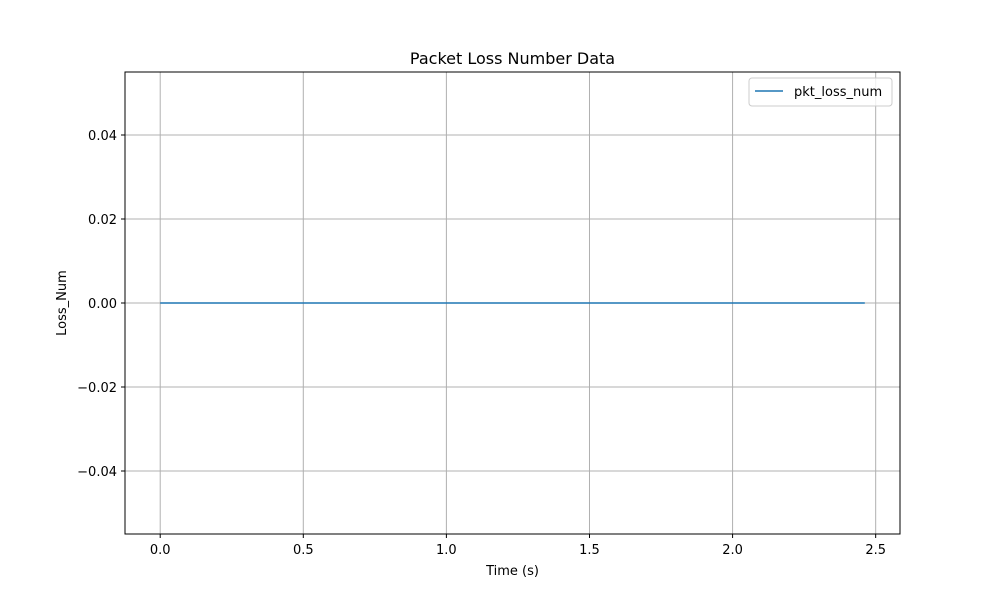 This screenshot has width=1000, height=600. What do you see at coordinates (160, 550) in the screenshot?
I see `x-tick-label: 0.0` at bounding box center [160, 550].